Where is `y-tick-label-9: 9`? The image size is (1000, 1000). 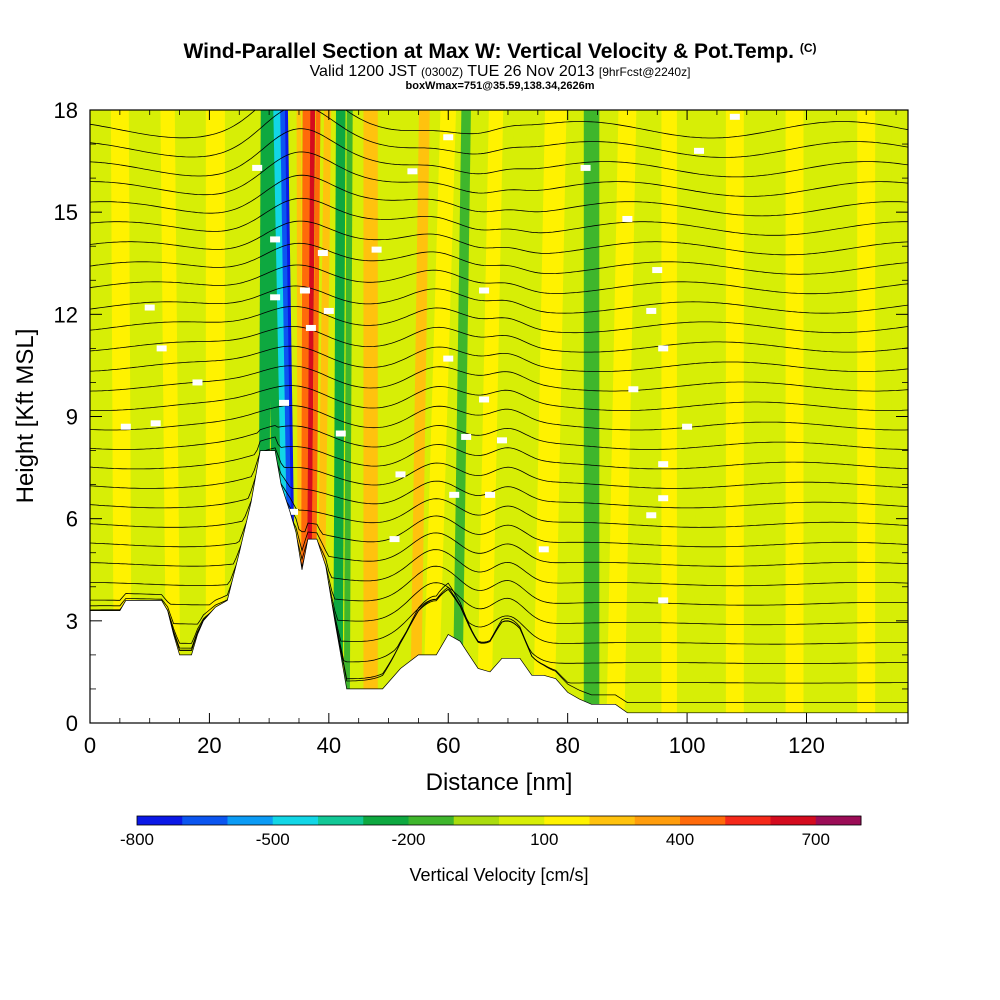
y-tick-label-9: 9 is located at coordinates (72, 417).